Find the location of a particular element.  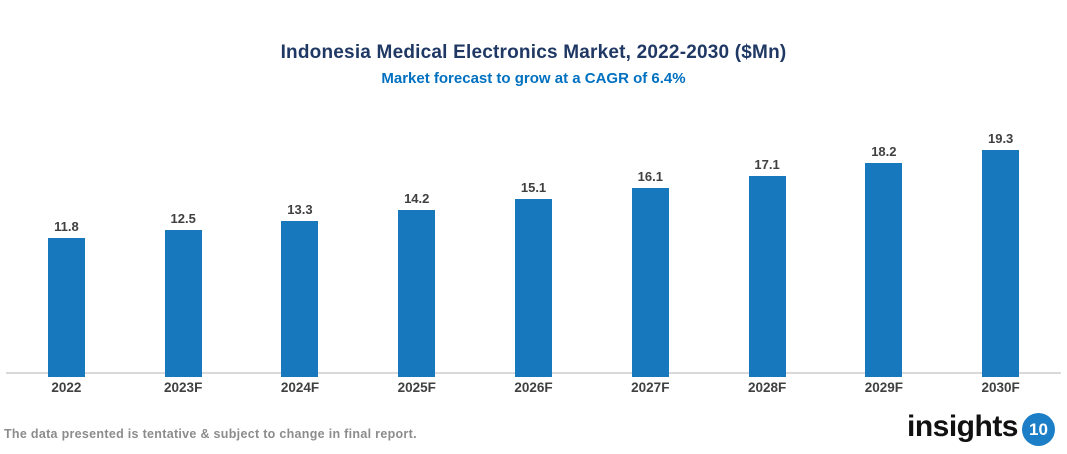

bar-value-label: 11.8 is located at coordinates (66, 226).